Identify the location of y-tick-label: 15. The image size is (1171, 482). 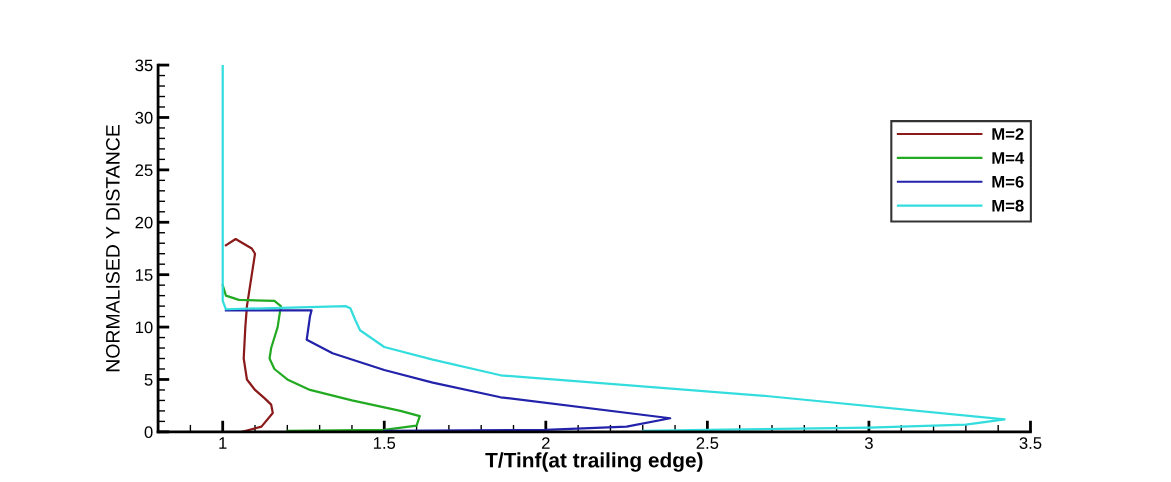
(144, 275).